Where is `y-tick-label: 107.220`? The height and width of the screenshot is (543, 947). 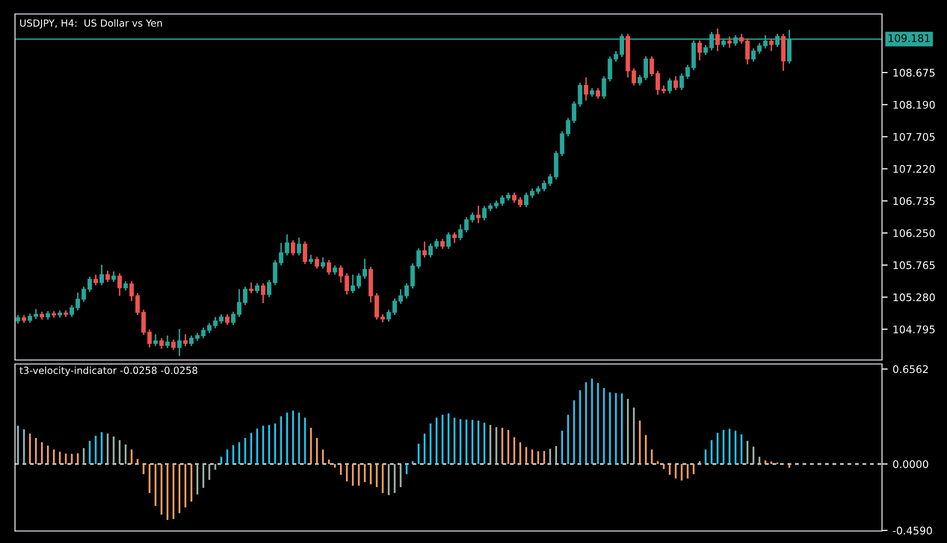
y-tick-label: 107.220 is located at coordinates (914, 169).